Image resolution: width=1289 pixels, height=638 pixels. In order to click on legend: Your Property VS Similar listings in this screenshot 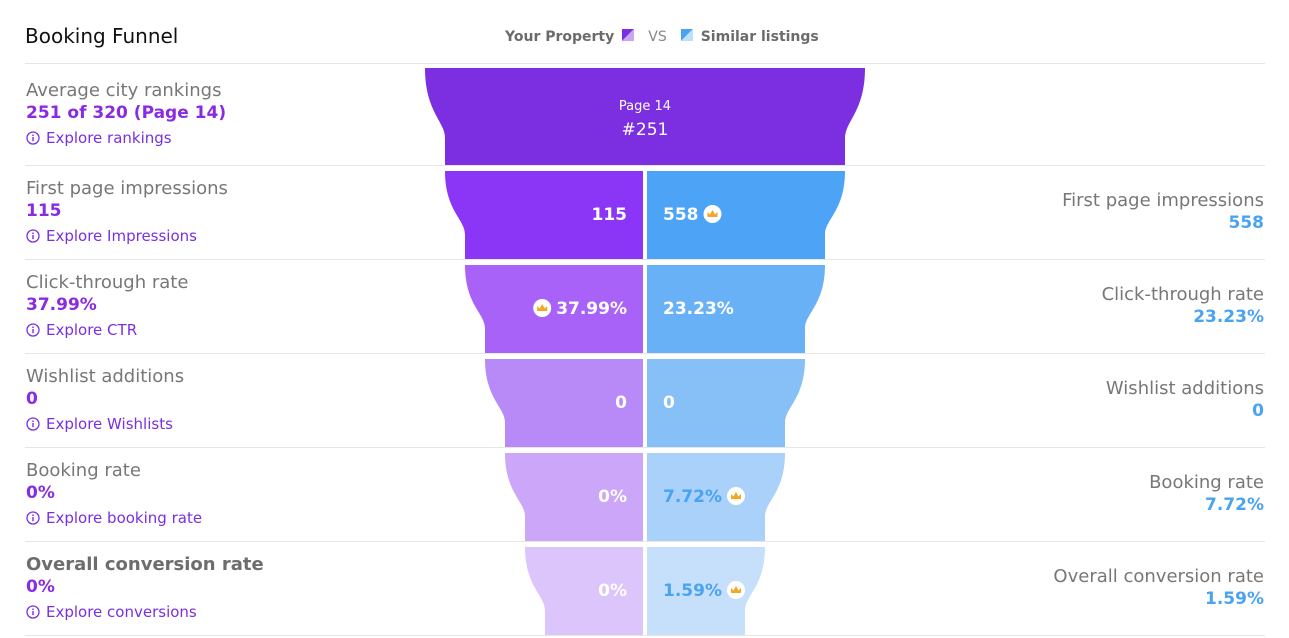, I will do `click(662, 37)`.